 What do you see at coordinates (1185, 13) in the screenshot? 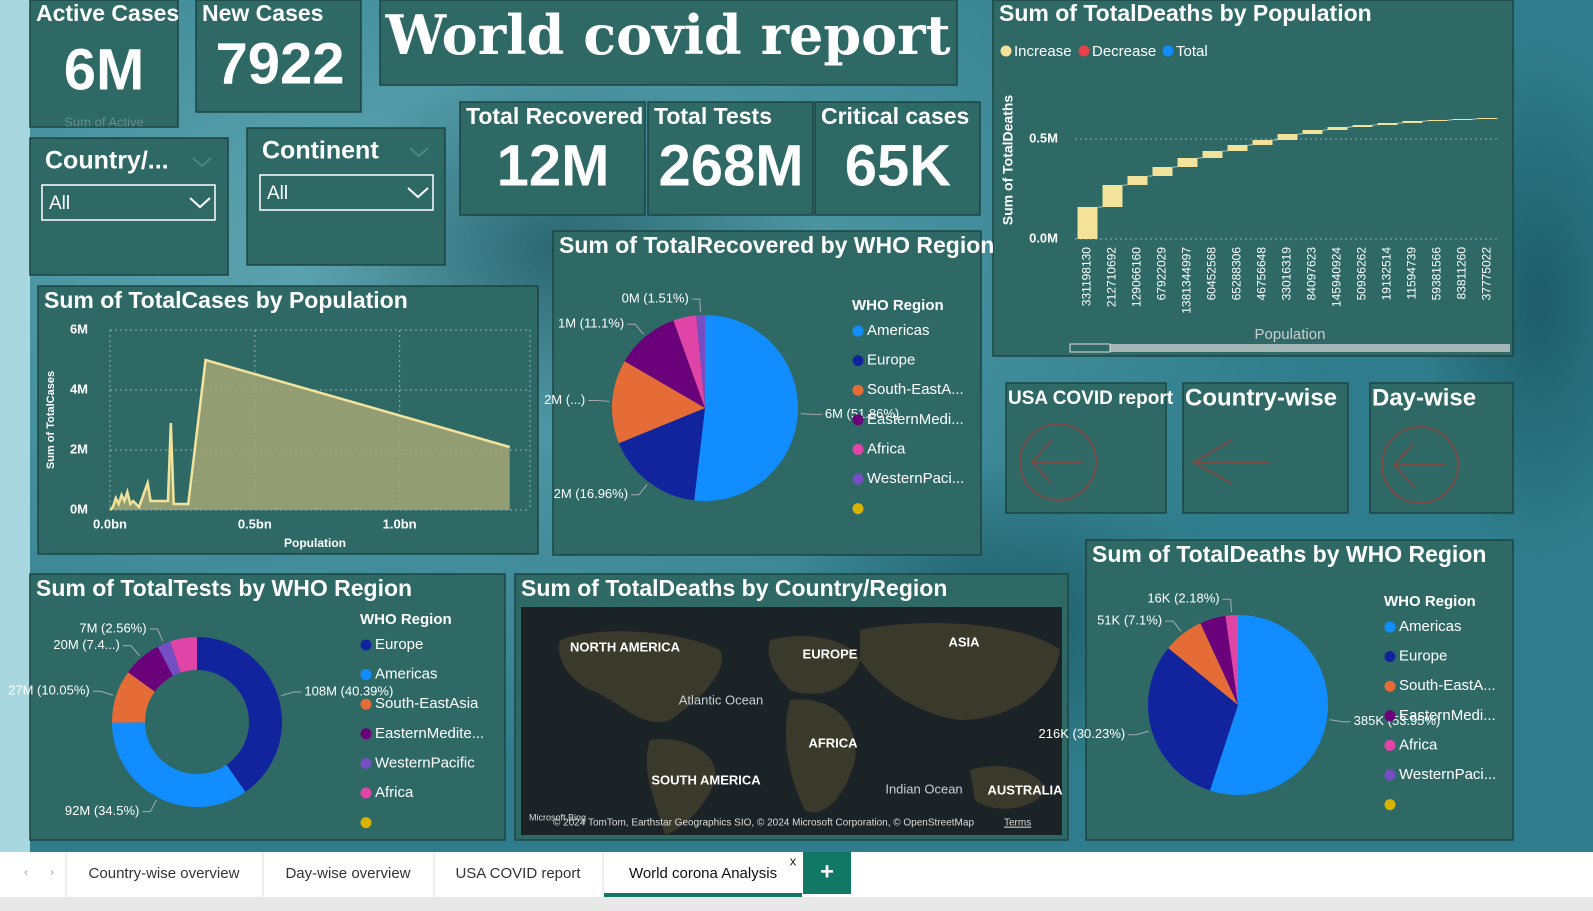
I see `chart-title: Sum of TotalDeaths by Population` at bounding box center [1185, 13].